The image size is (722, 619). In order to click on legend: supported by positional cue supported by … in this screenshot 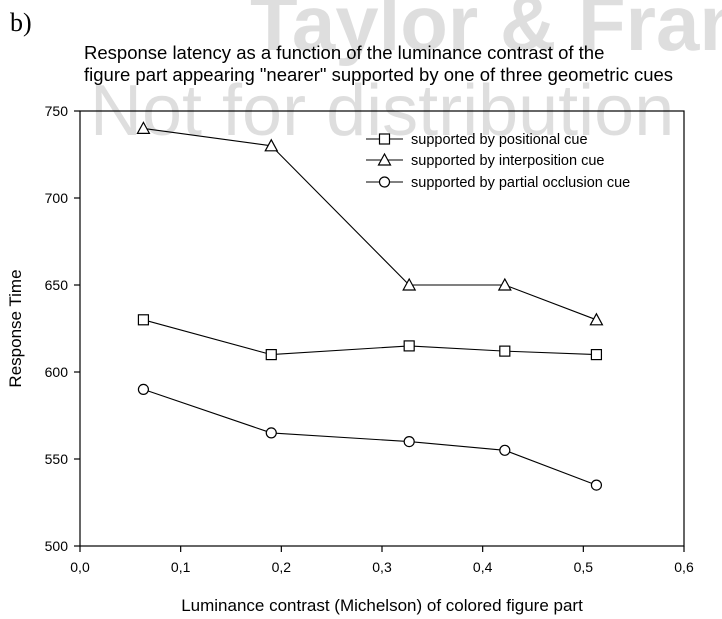, I will do `click(498, 161)`.